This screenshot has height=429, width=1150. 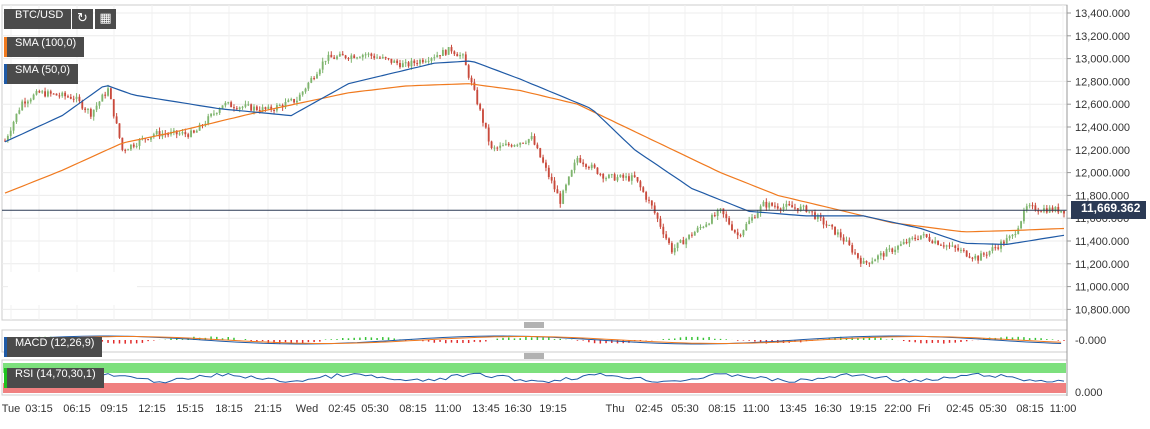 I want to click on legend-rsi: RSI (14,70,30,1), so click(x=54, y=378).